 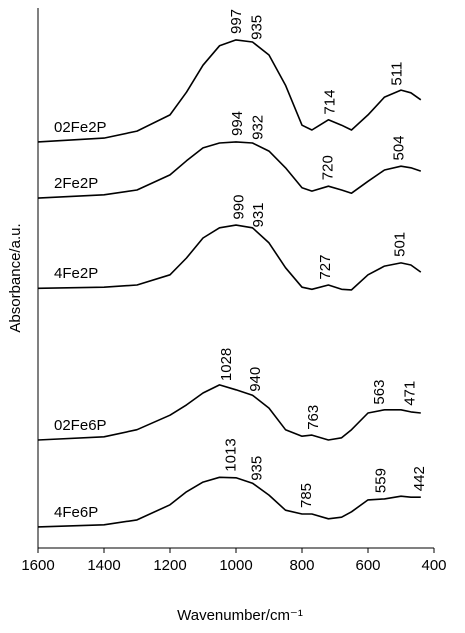 I want to click on peak-label: 442, so click(x=419, y=478).